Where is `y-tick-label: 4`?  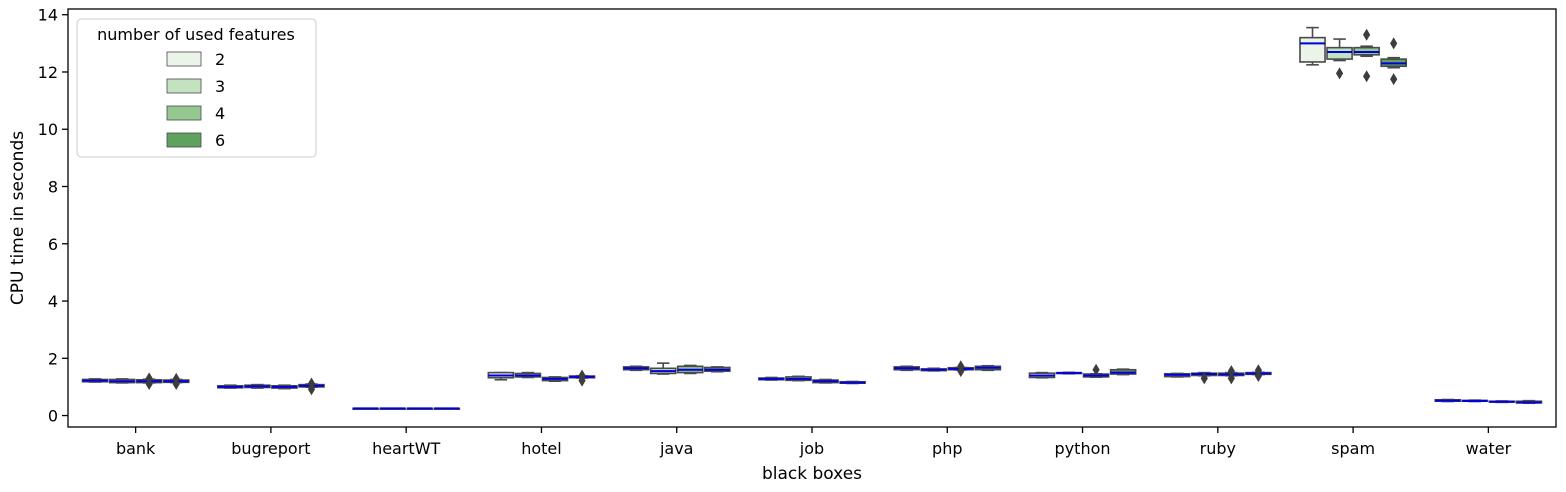 y-tick-label: 4 is located at coordinates (53, 301).